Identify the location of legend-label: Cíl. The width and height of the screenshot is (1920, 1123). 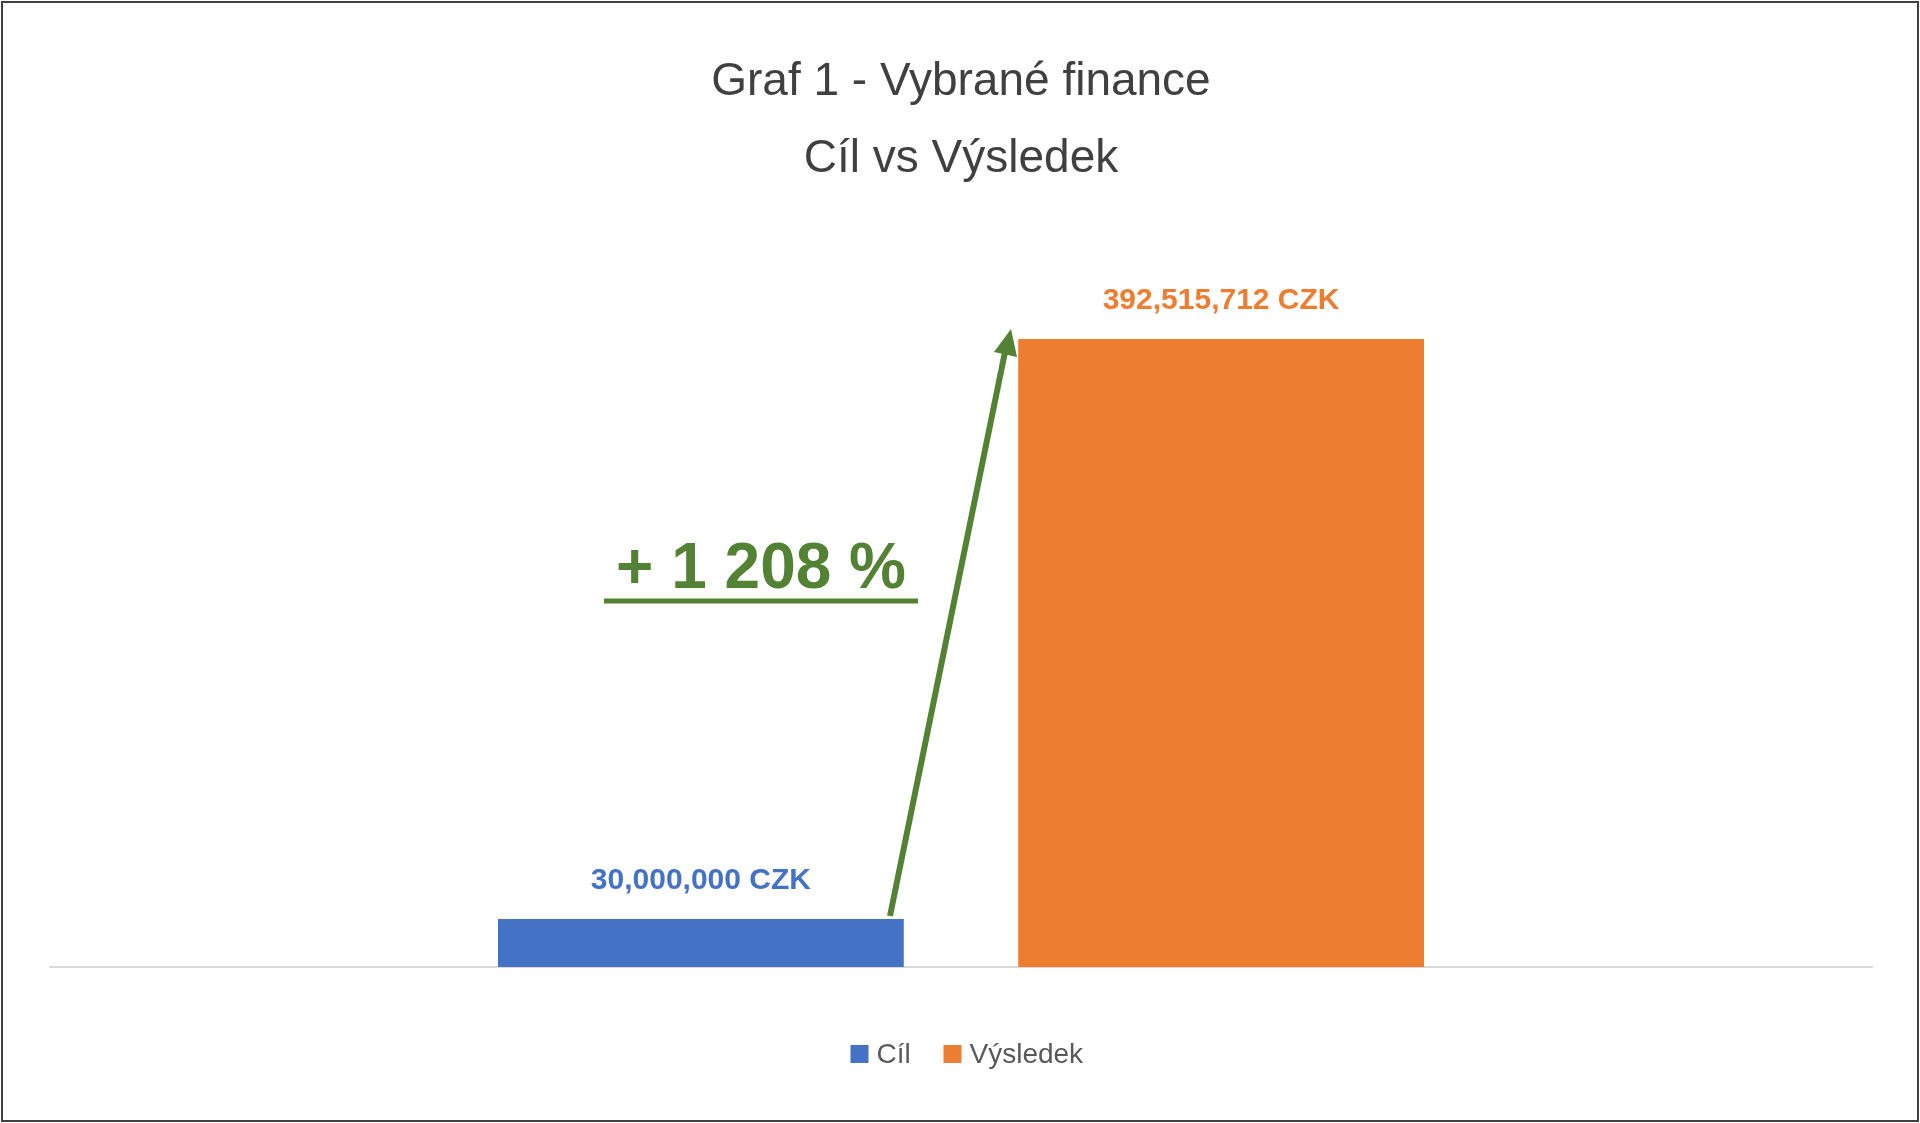
(893, 1053).